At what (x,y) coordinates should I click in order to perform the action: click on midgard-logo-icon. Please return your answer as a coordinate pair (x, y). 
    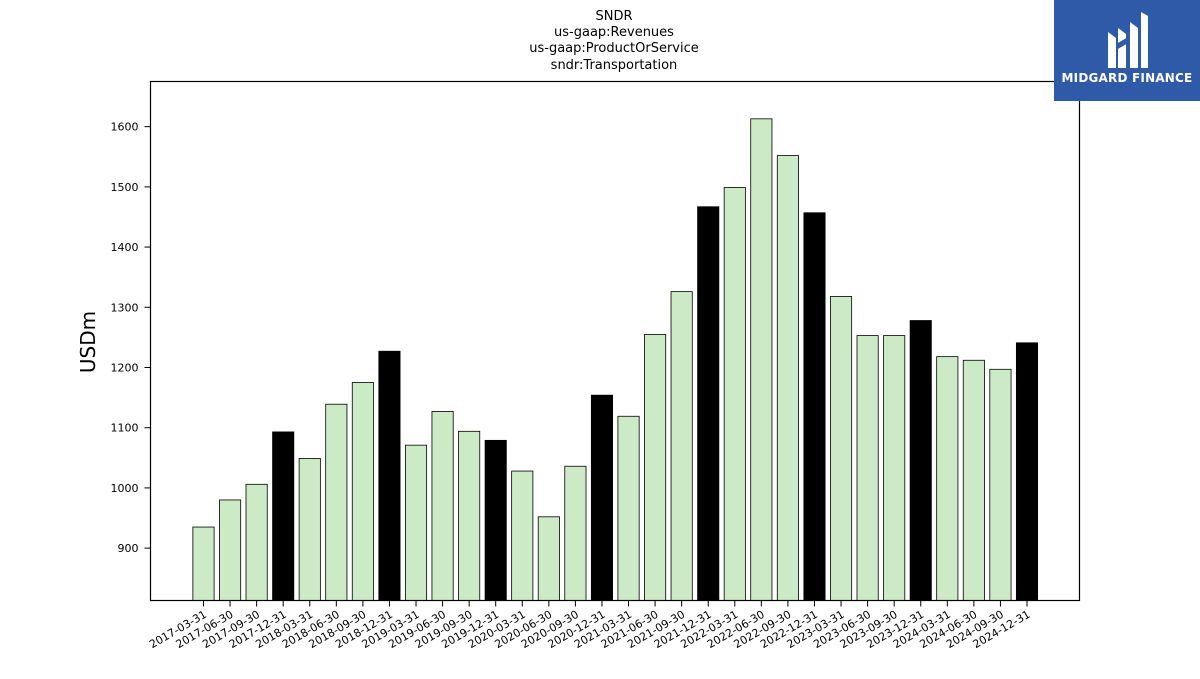
    Looking at the image, I should click on (1128, 40).